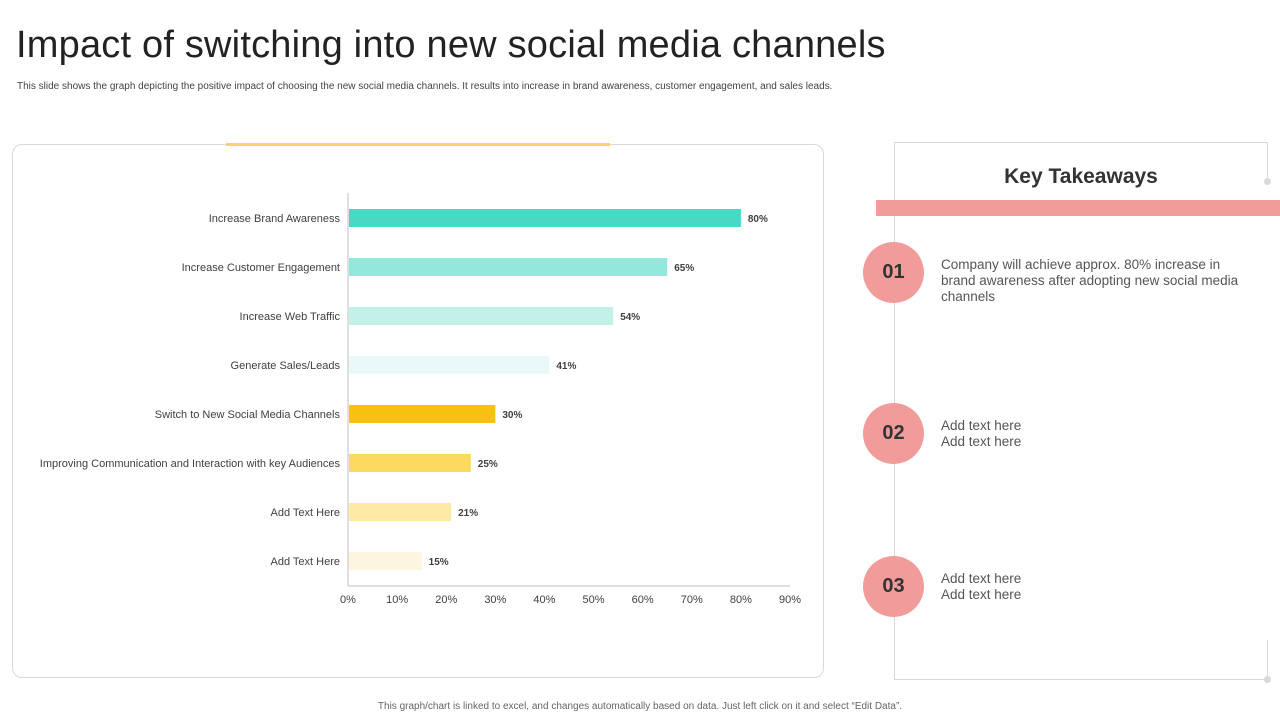  What do you see at coordinates (1267, 660) in the screenshot?
I see `panel-connector-bottom` at bounding box center [1267, 660].